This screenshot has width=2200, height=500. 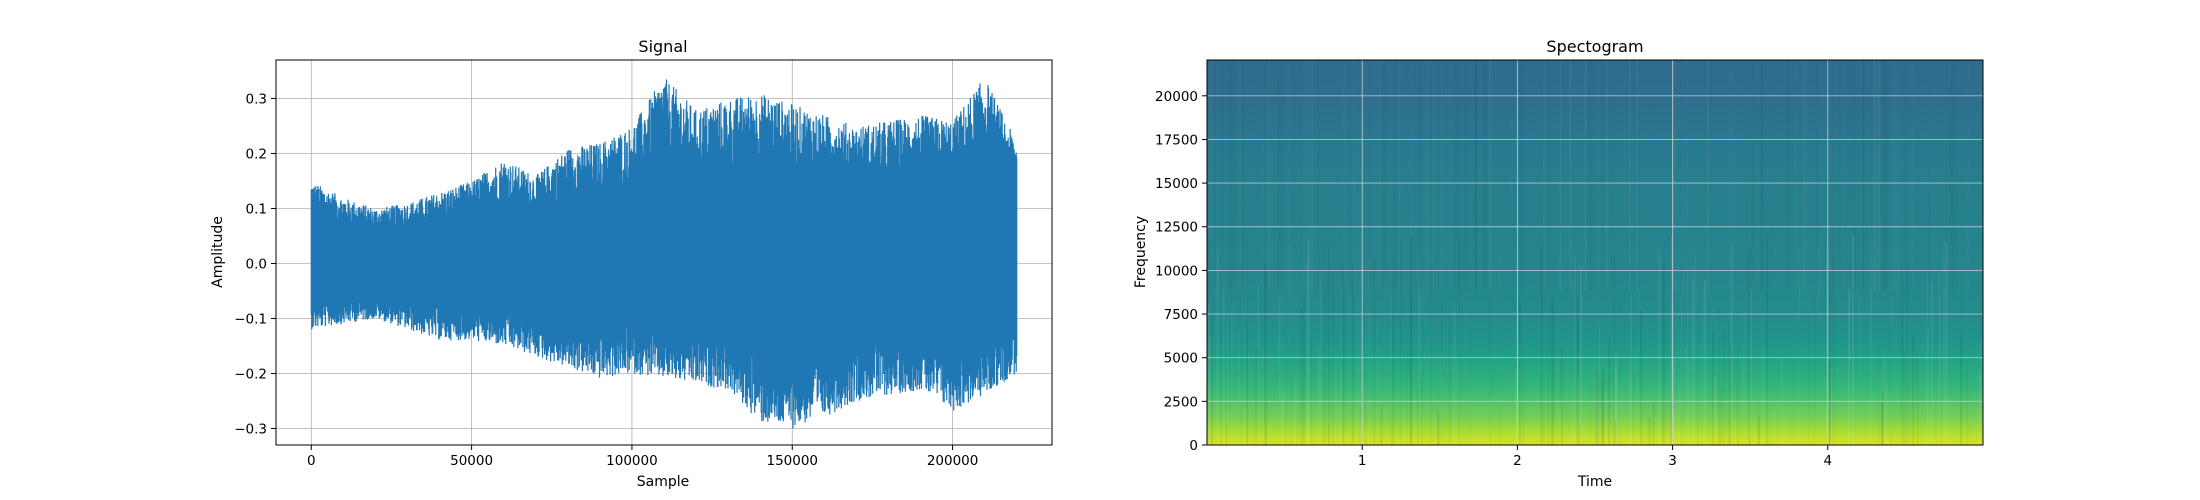 I want to click on spectrogram-y-tick-label: 7500, so click(x=1181, y=315).